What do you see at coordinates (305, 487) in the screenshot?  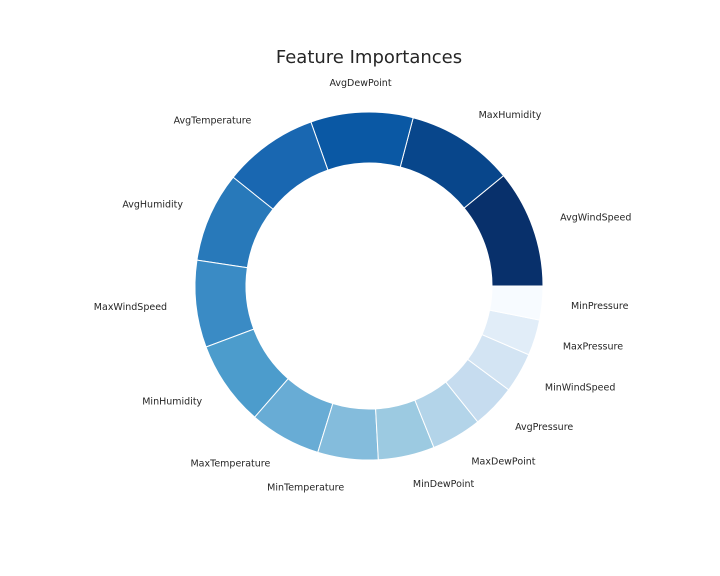 I see `slice-label-mintemperature: MinTemperature` at bounding box center [305, 487].